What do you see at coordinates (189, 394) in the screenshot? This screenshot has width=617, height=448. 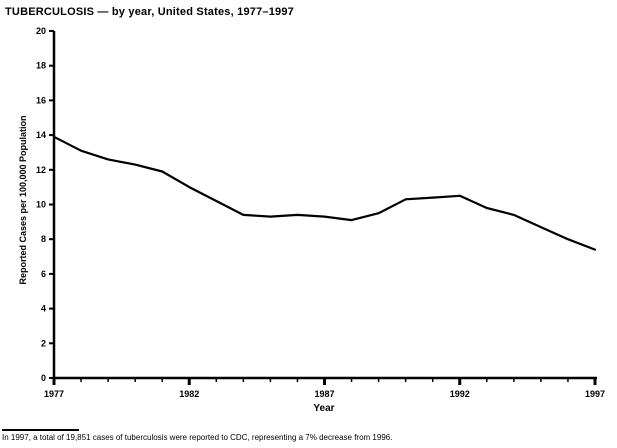 I see `x-tick-label: 1982` at bounding box center [189, 394].